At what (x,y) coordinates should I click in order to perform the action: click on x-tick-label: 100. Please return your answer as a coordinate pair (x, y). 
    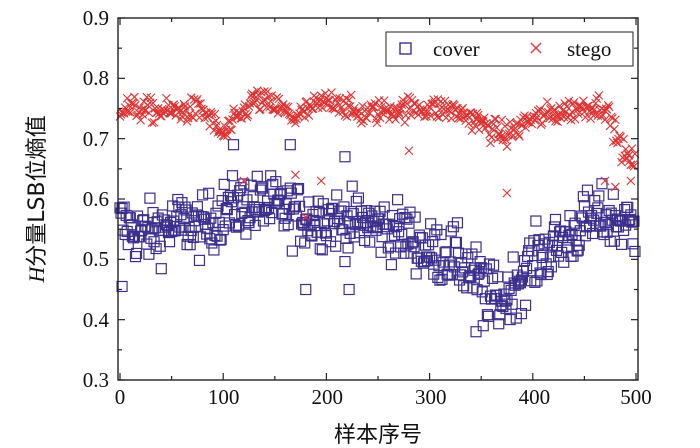
    Looking at the image, I should click on (224, 397).